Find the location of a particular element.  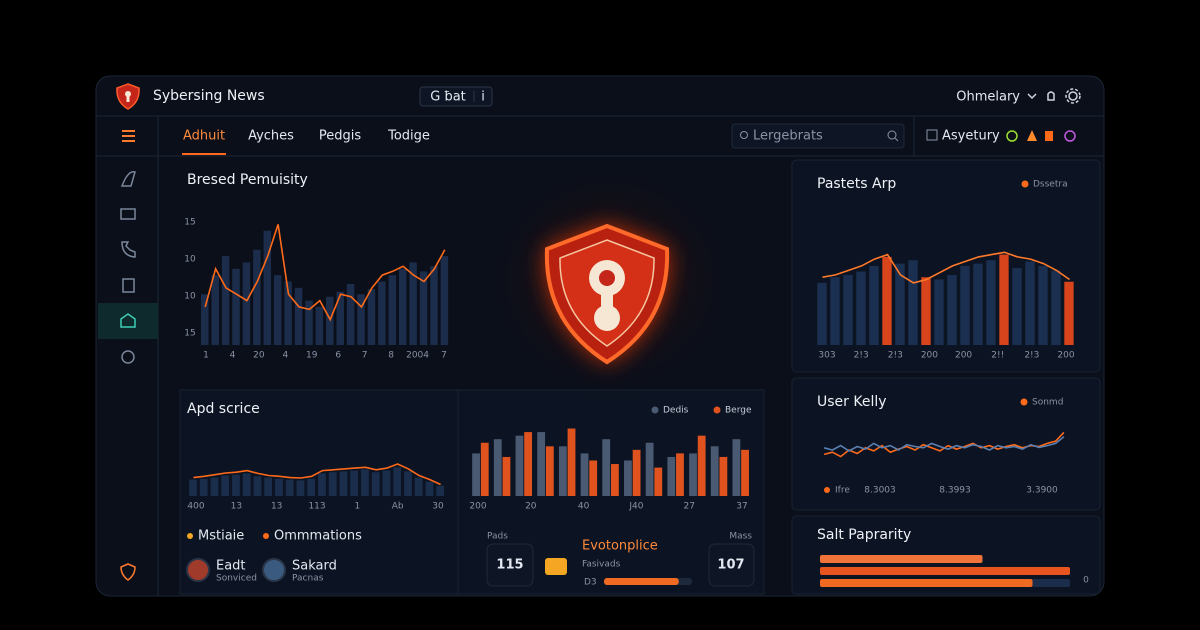

nav-tab: Ayches is located at coordinates (271, 136).